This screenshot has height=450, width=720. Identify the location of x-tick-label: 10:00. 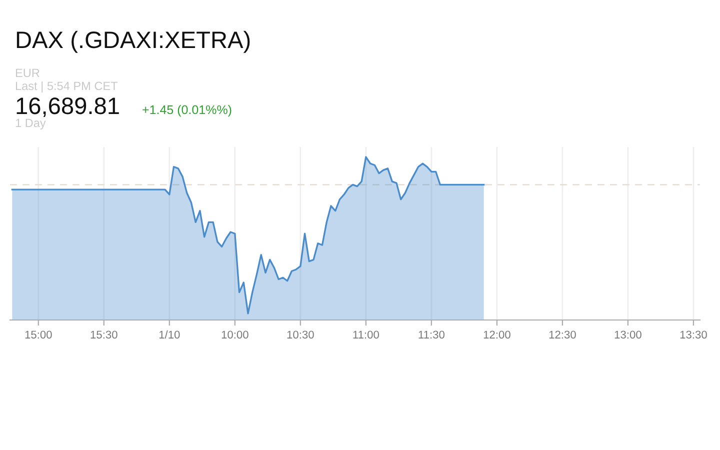
(235, 334).